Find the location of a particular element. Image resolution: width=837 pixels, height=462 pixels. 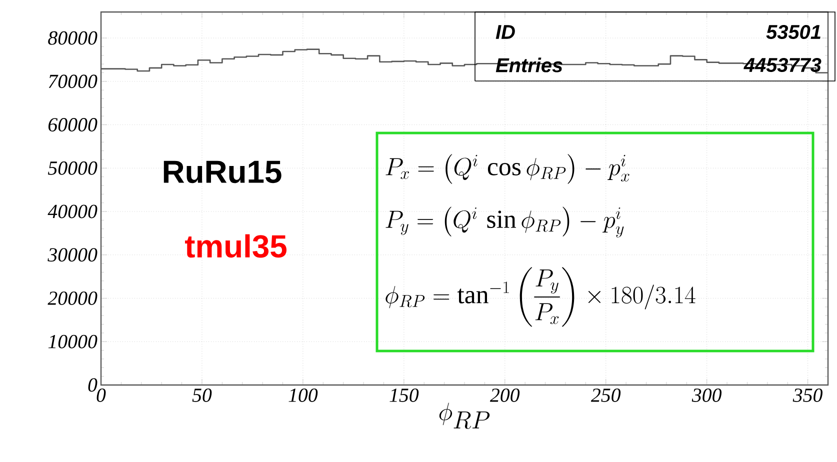

annotation: $P_y=\left(Q^i\,\sin\phi_{RP}\right)-p_y^i$ is located at coordinates (505, 222).